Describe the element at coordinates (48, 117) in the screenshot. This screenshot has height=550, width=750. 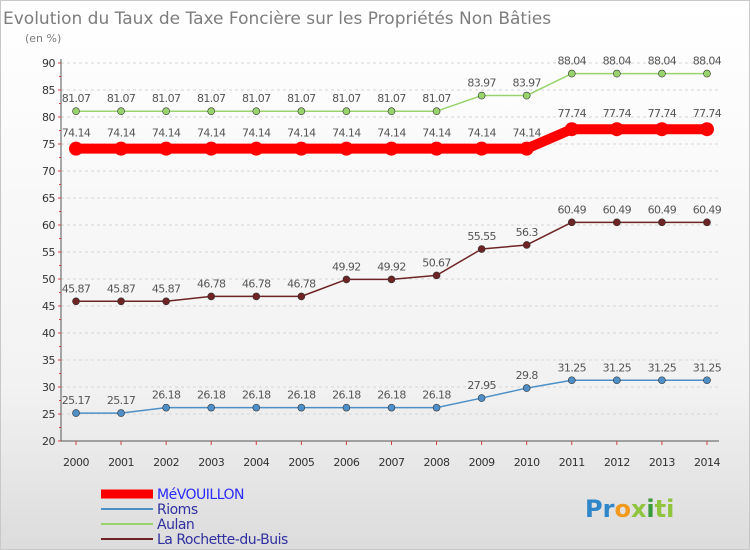
I see `y-tick-label: 80` at that location.